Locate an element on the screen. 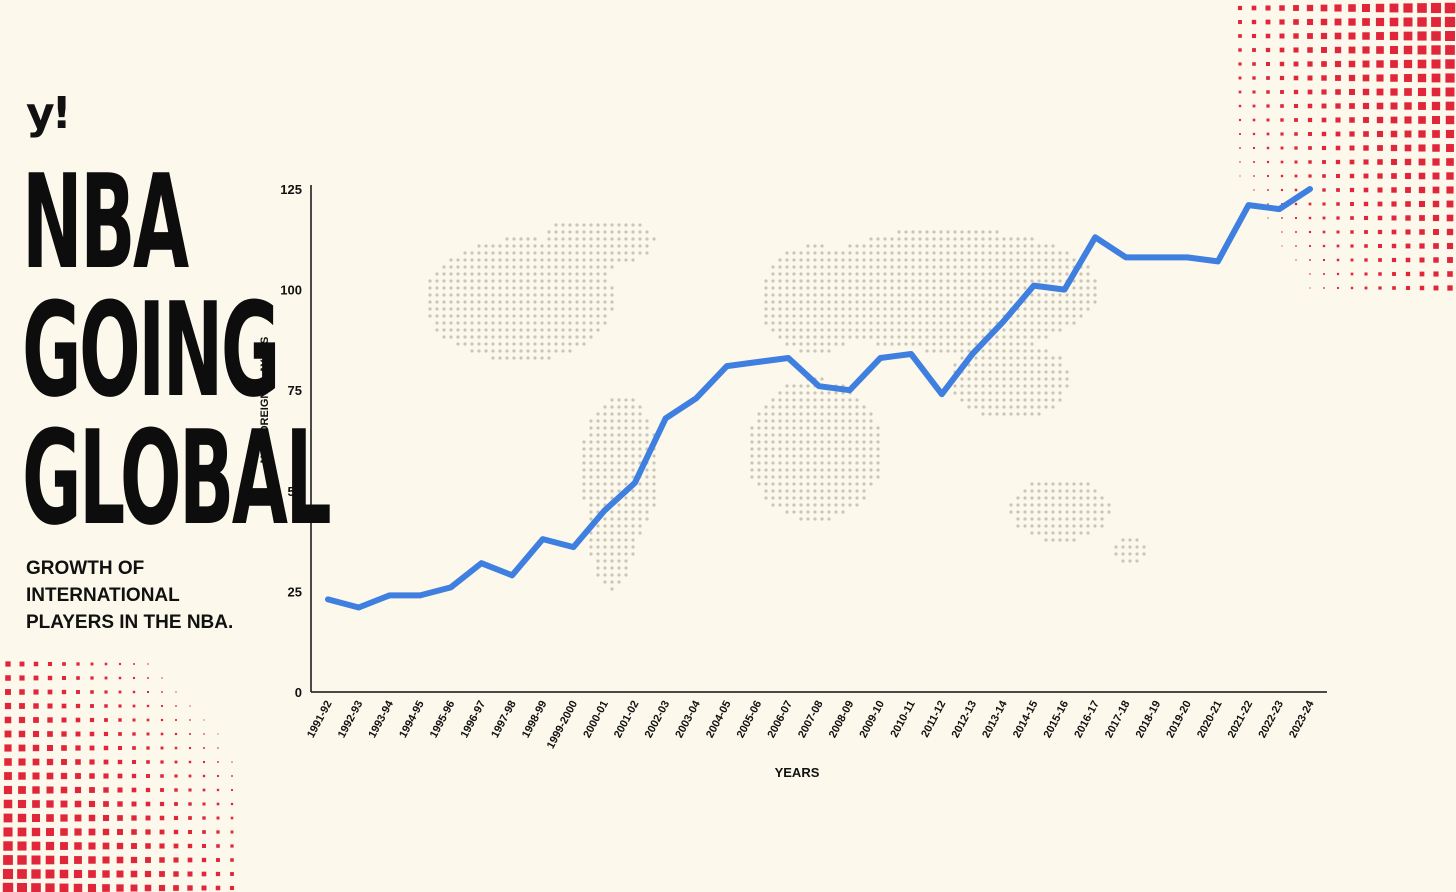  x-tick-label: 2020-21 is located at coordinates (1210, 719).